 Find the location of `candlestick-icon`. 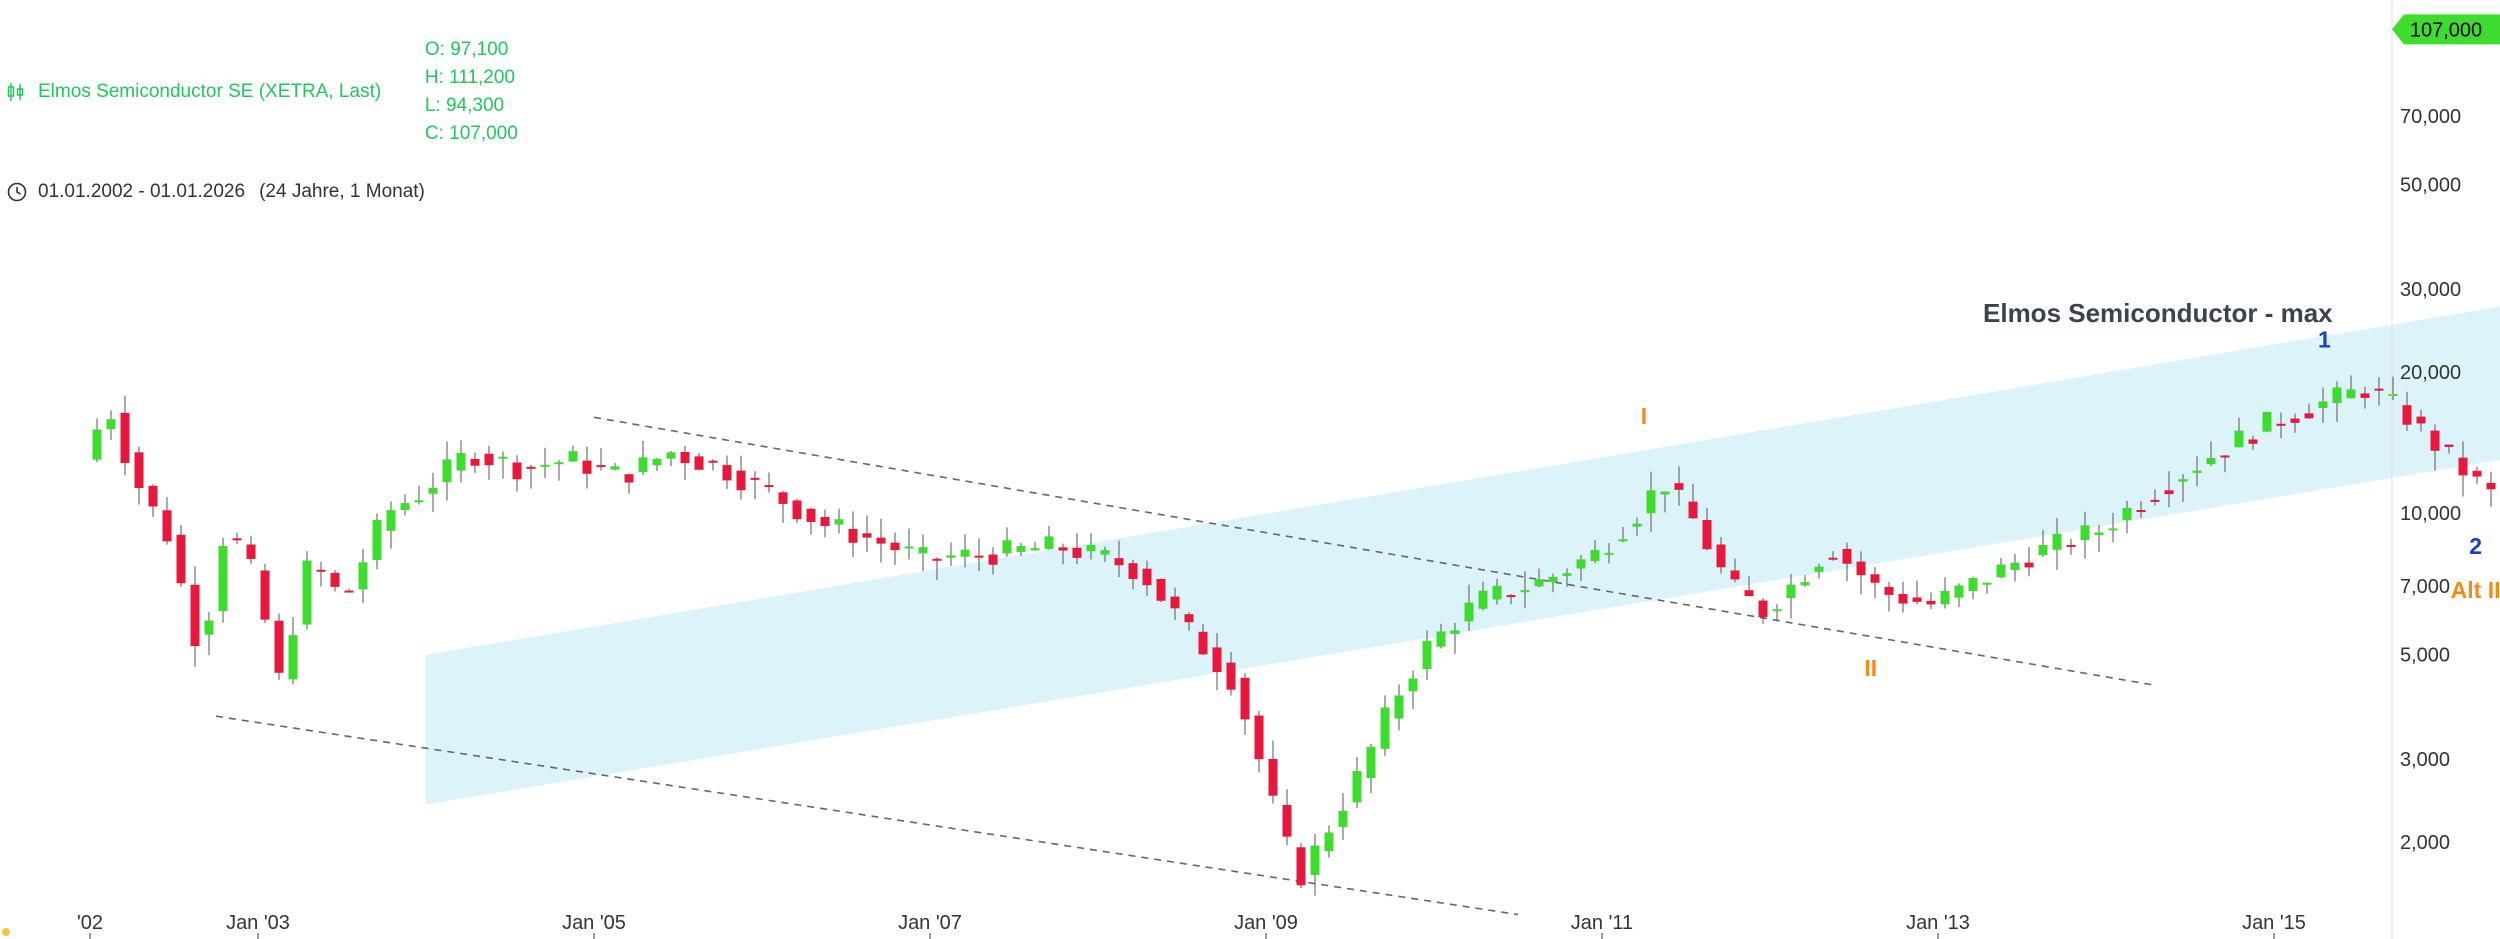

candlestick-icon is located at coordinates (15, 92).